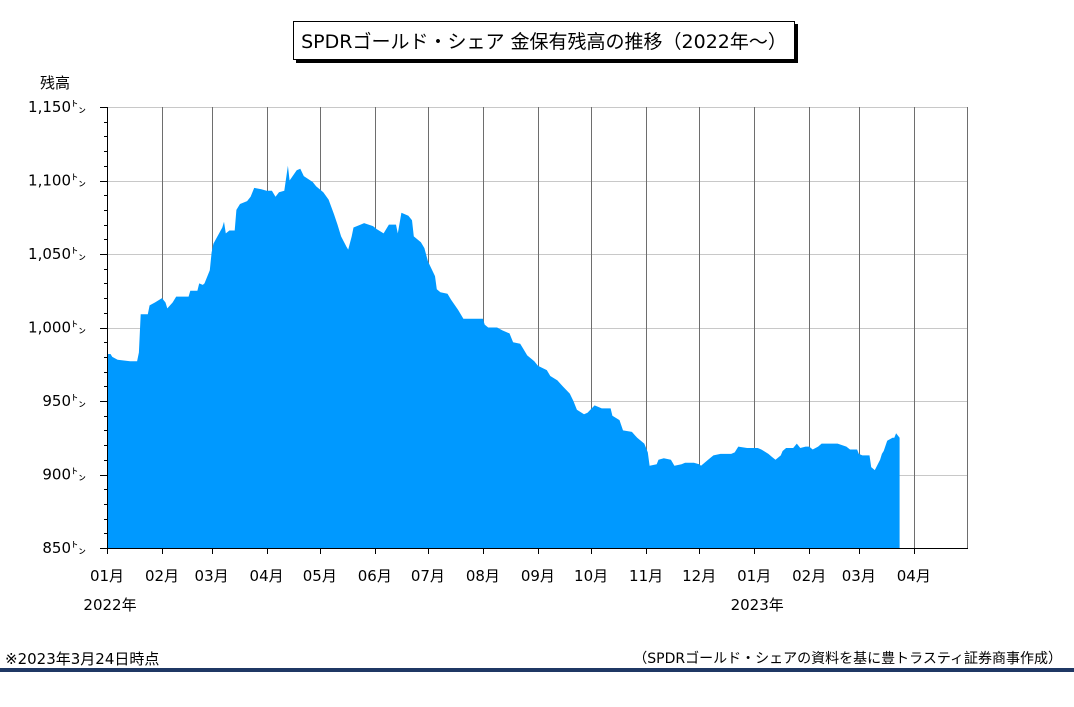 Image resolution: width=1074 pixels, height=707 pixels. Describe the element at coordinates (55, 83) in the screenshot. I see `y-axis-title: 残高` at that location.